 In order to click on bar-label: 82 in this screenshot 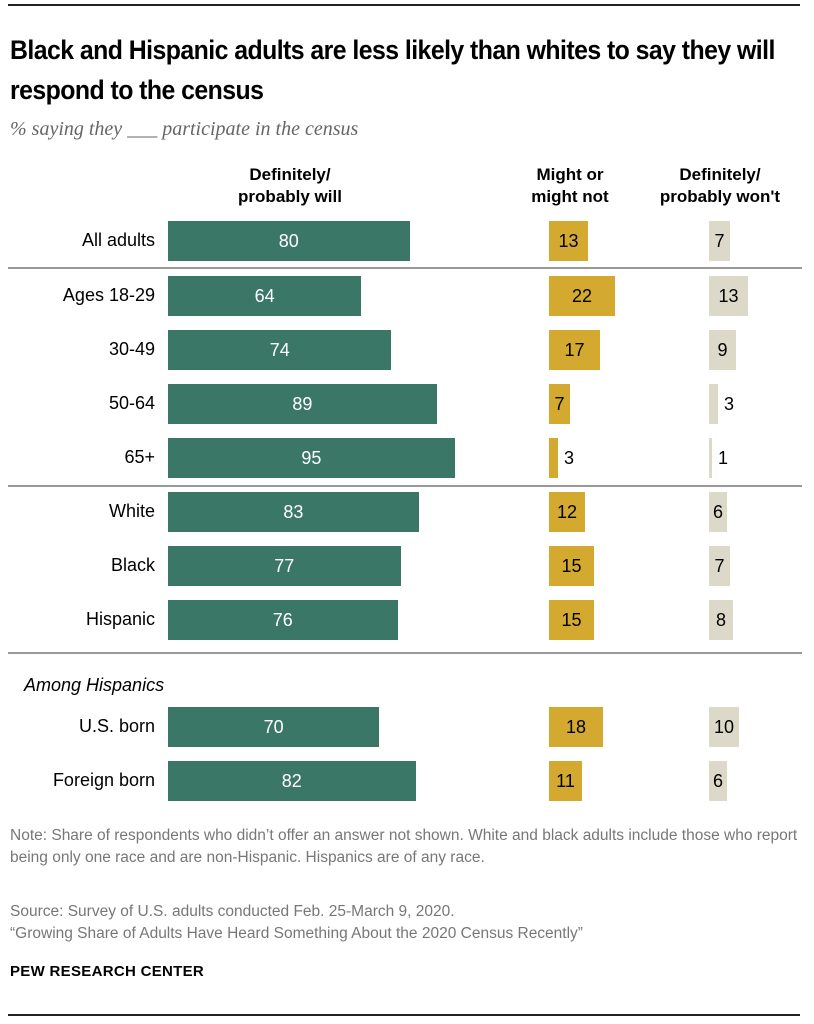, I will do `click(291, 781)`.